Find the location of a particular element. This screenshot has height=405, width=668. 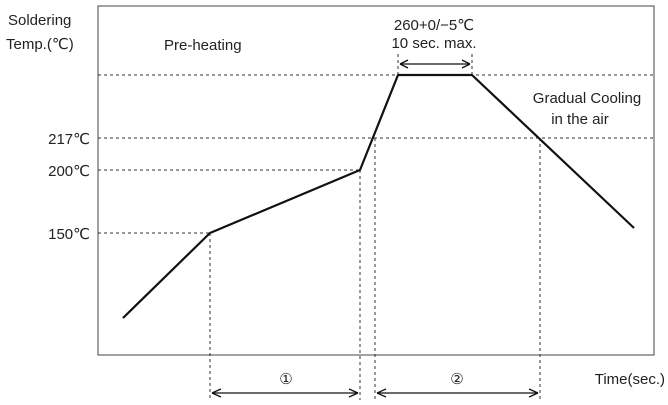

temp-label-150: 150℃ is located at coordinates (69, 234).